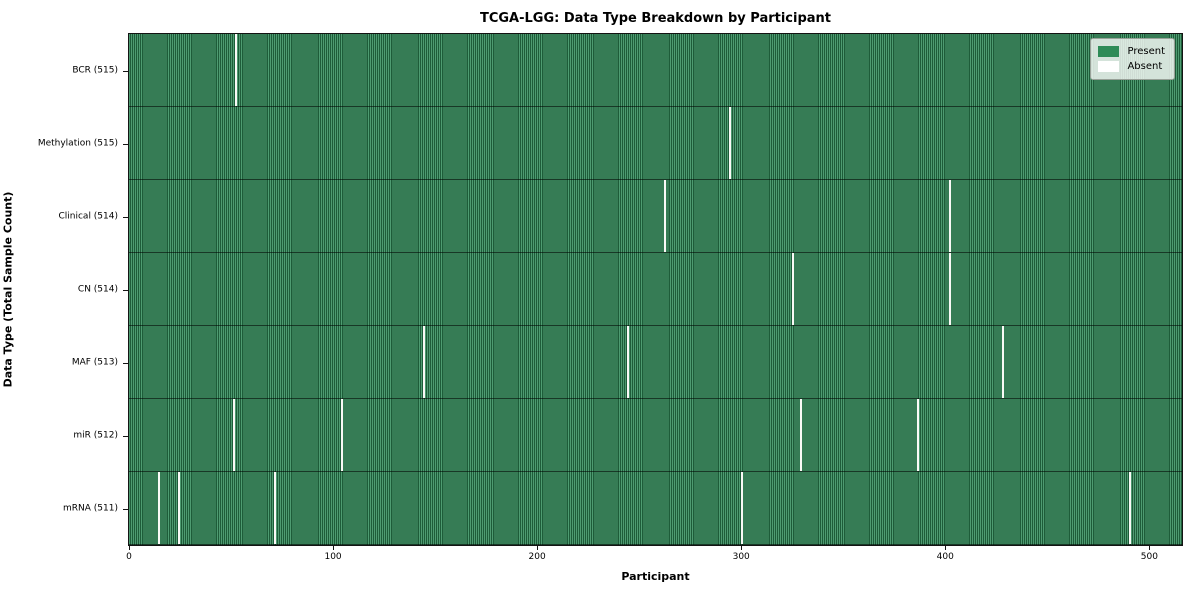 The width and height of the screenshot is (1200, 600). What do you see at coordinates (1145, 66) in the screenshot?
I see `legend-label-absent: Absent` at bounding box center [1145, 66].